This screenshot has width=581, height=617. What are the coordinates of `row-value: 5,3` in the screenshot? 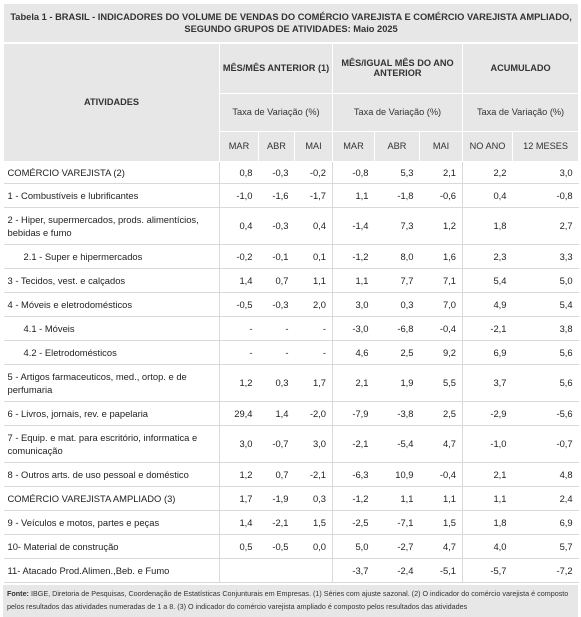 It's located at (397, 172).